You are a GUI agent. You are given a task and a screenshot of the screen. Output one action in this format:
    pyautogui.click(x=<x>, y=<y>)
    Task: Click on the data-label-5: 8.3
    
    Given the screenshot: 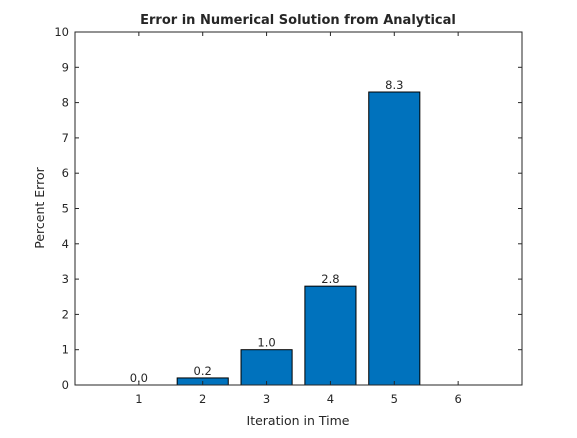 What is the action you would take?
    pyautogui.click(x=394, y=85)
    